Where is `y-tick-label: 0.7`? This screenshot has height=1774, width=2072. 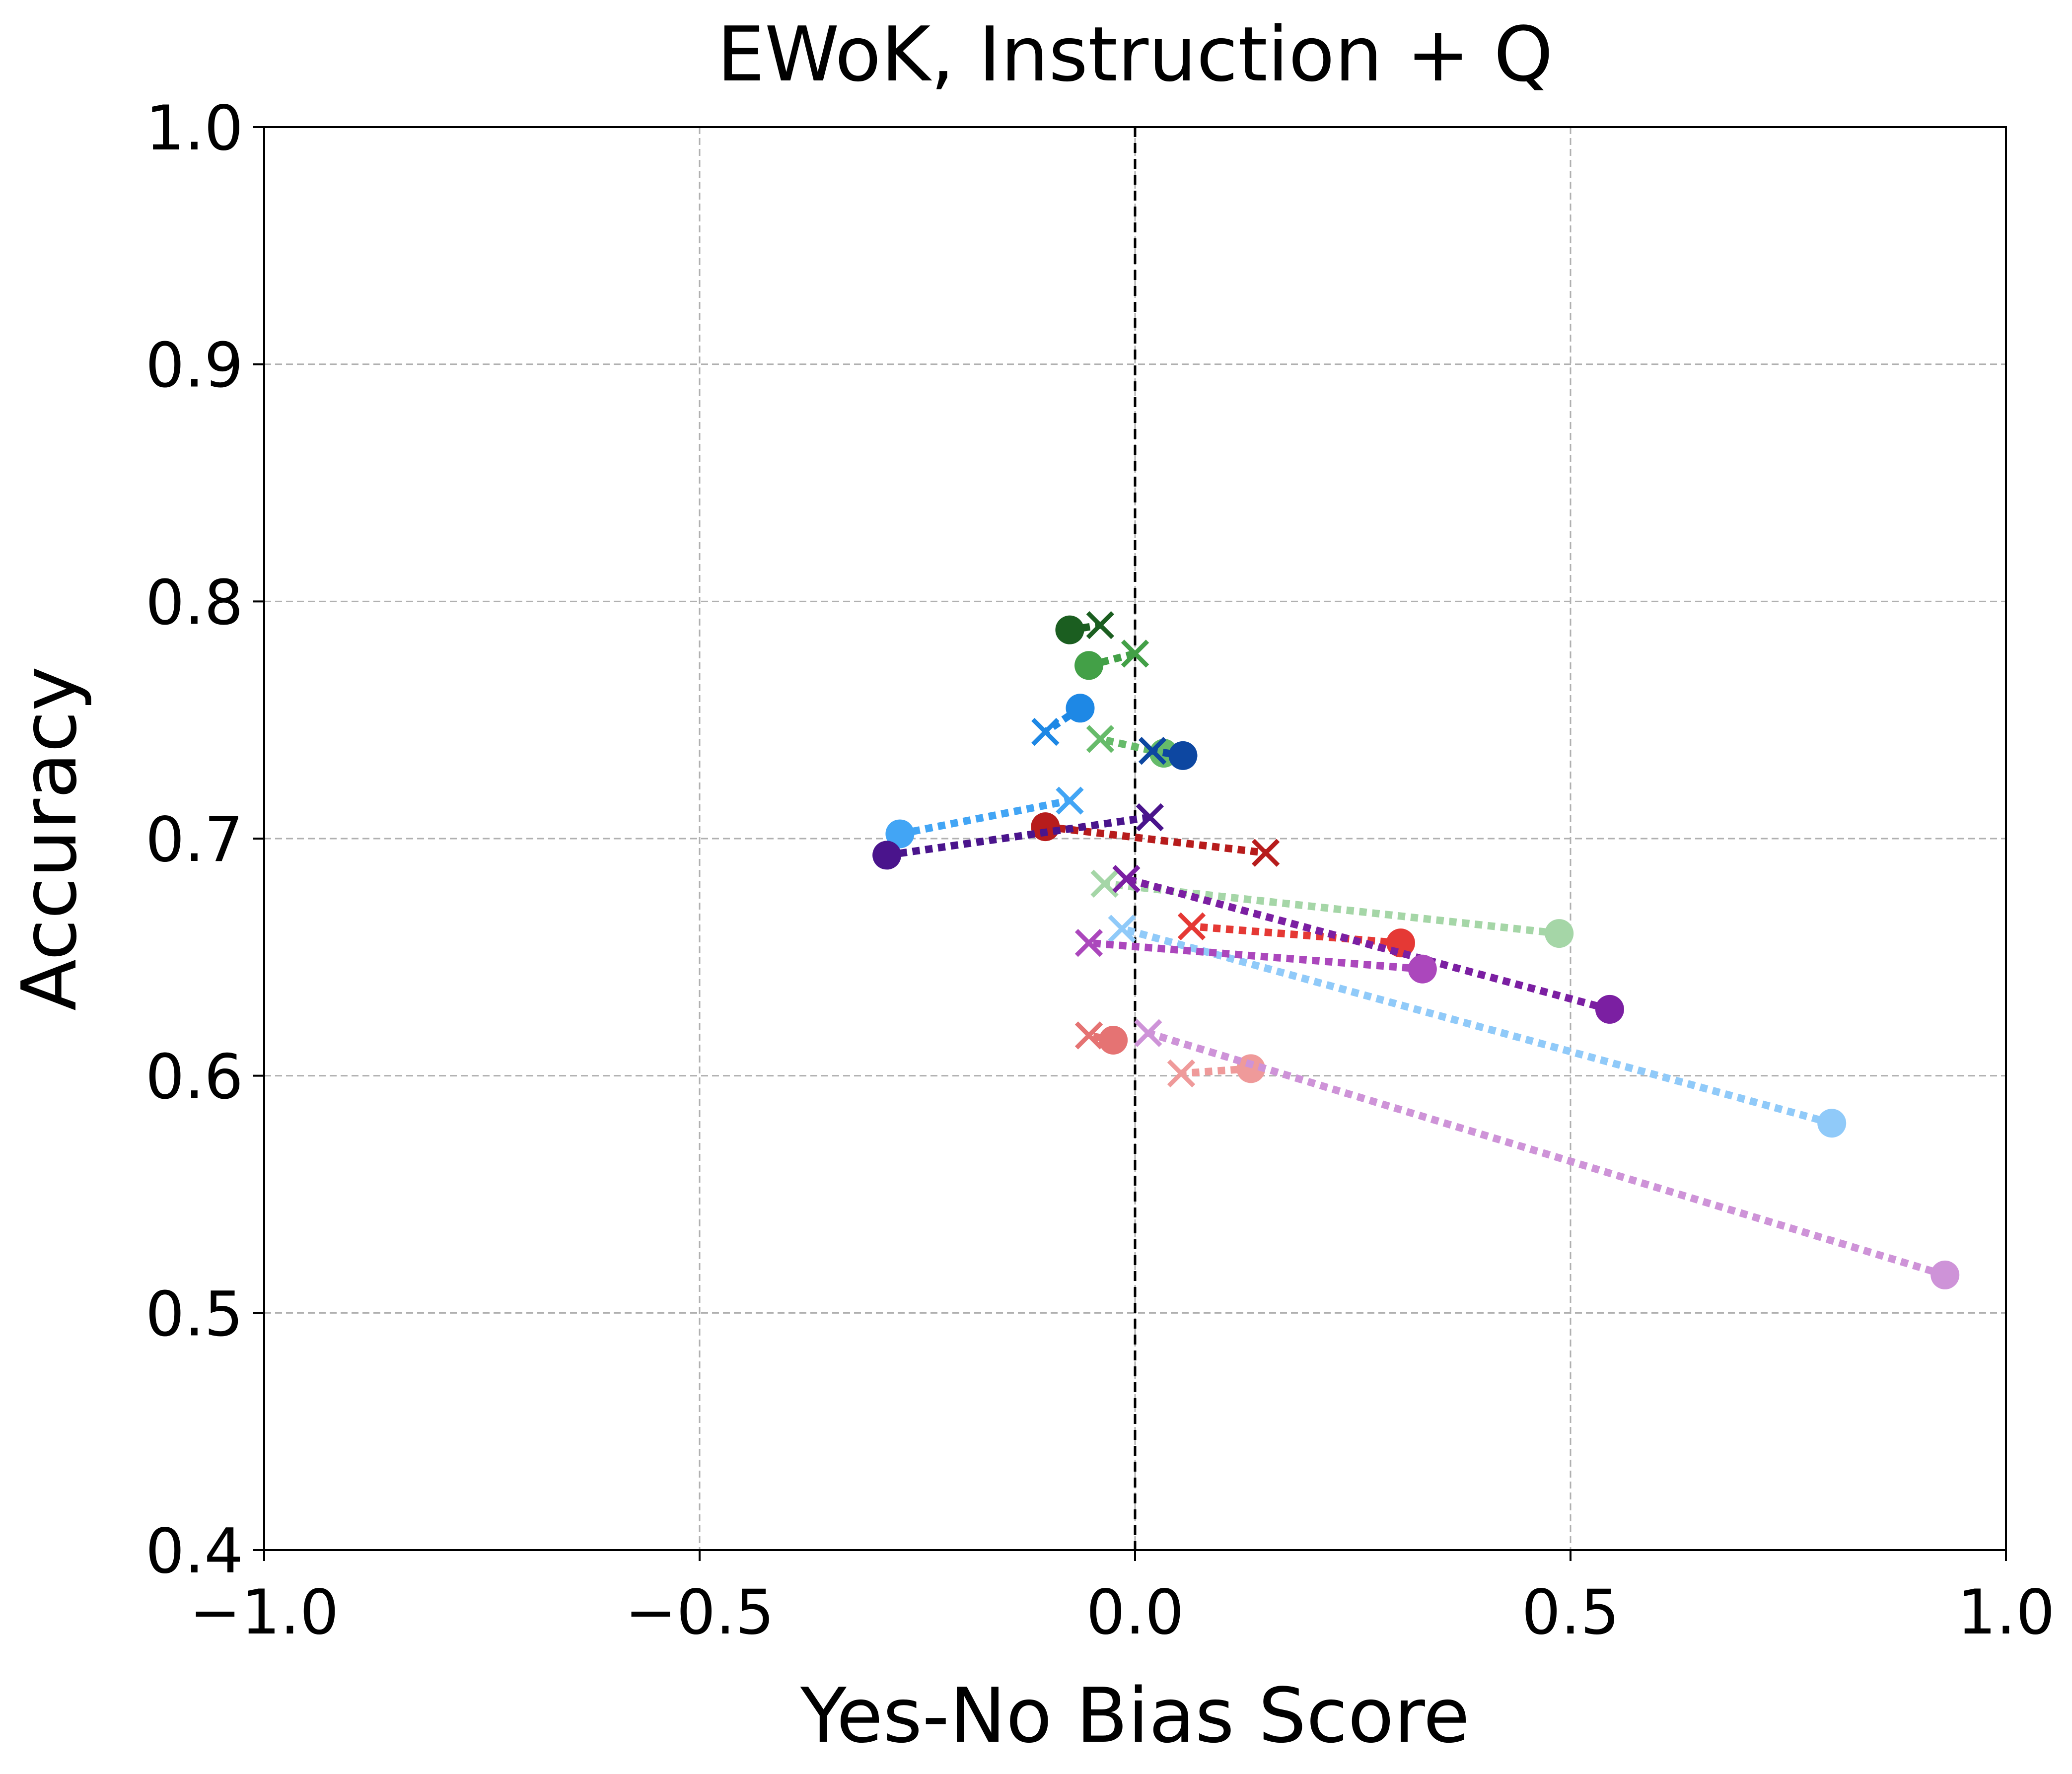
y-tick-label: 0.7 is located at coordinates (194, 840).